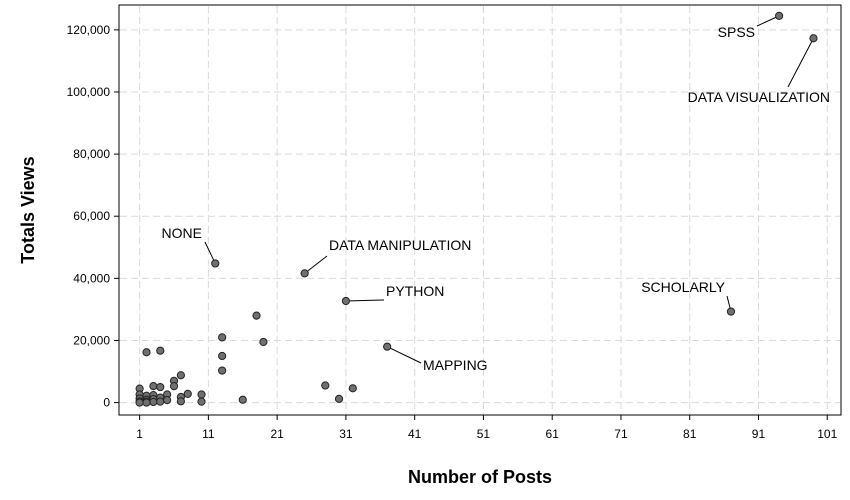  Describe the element at coordinates (277, 434) in the screenshot. I see `x-tick-label: 21` at that location.